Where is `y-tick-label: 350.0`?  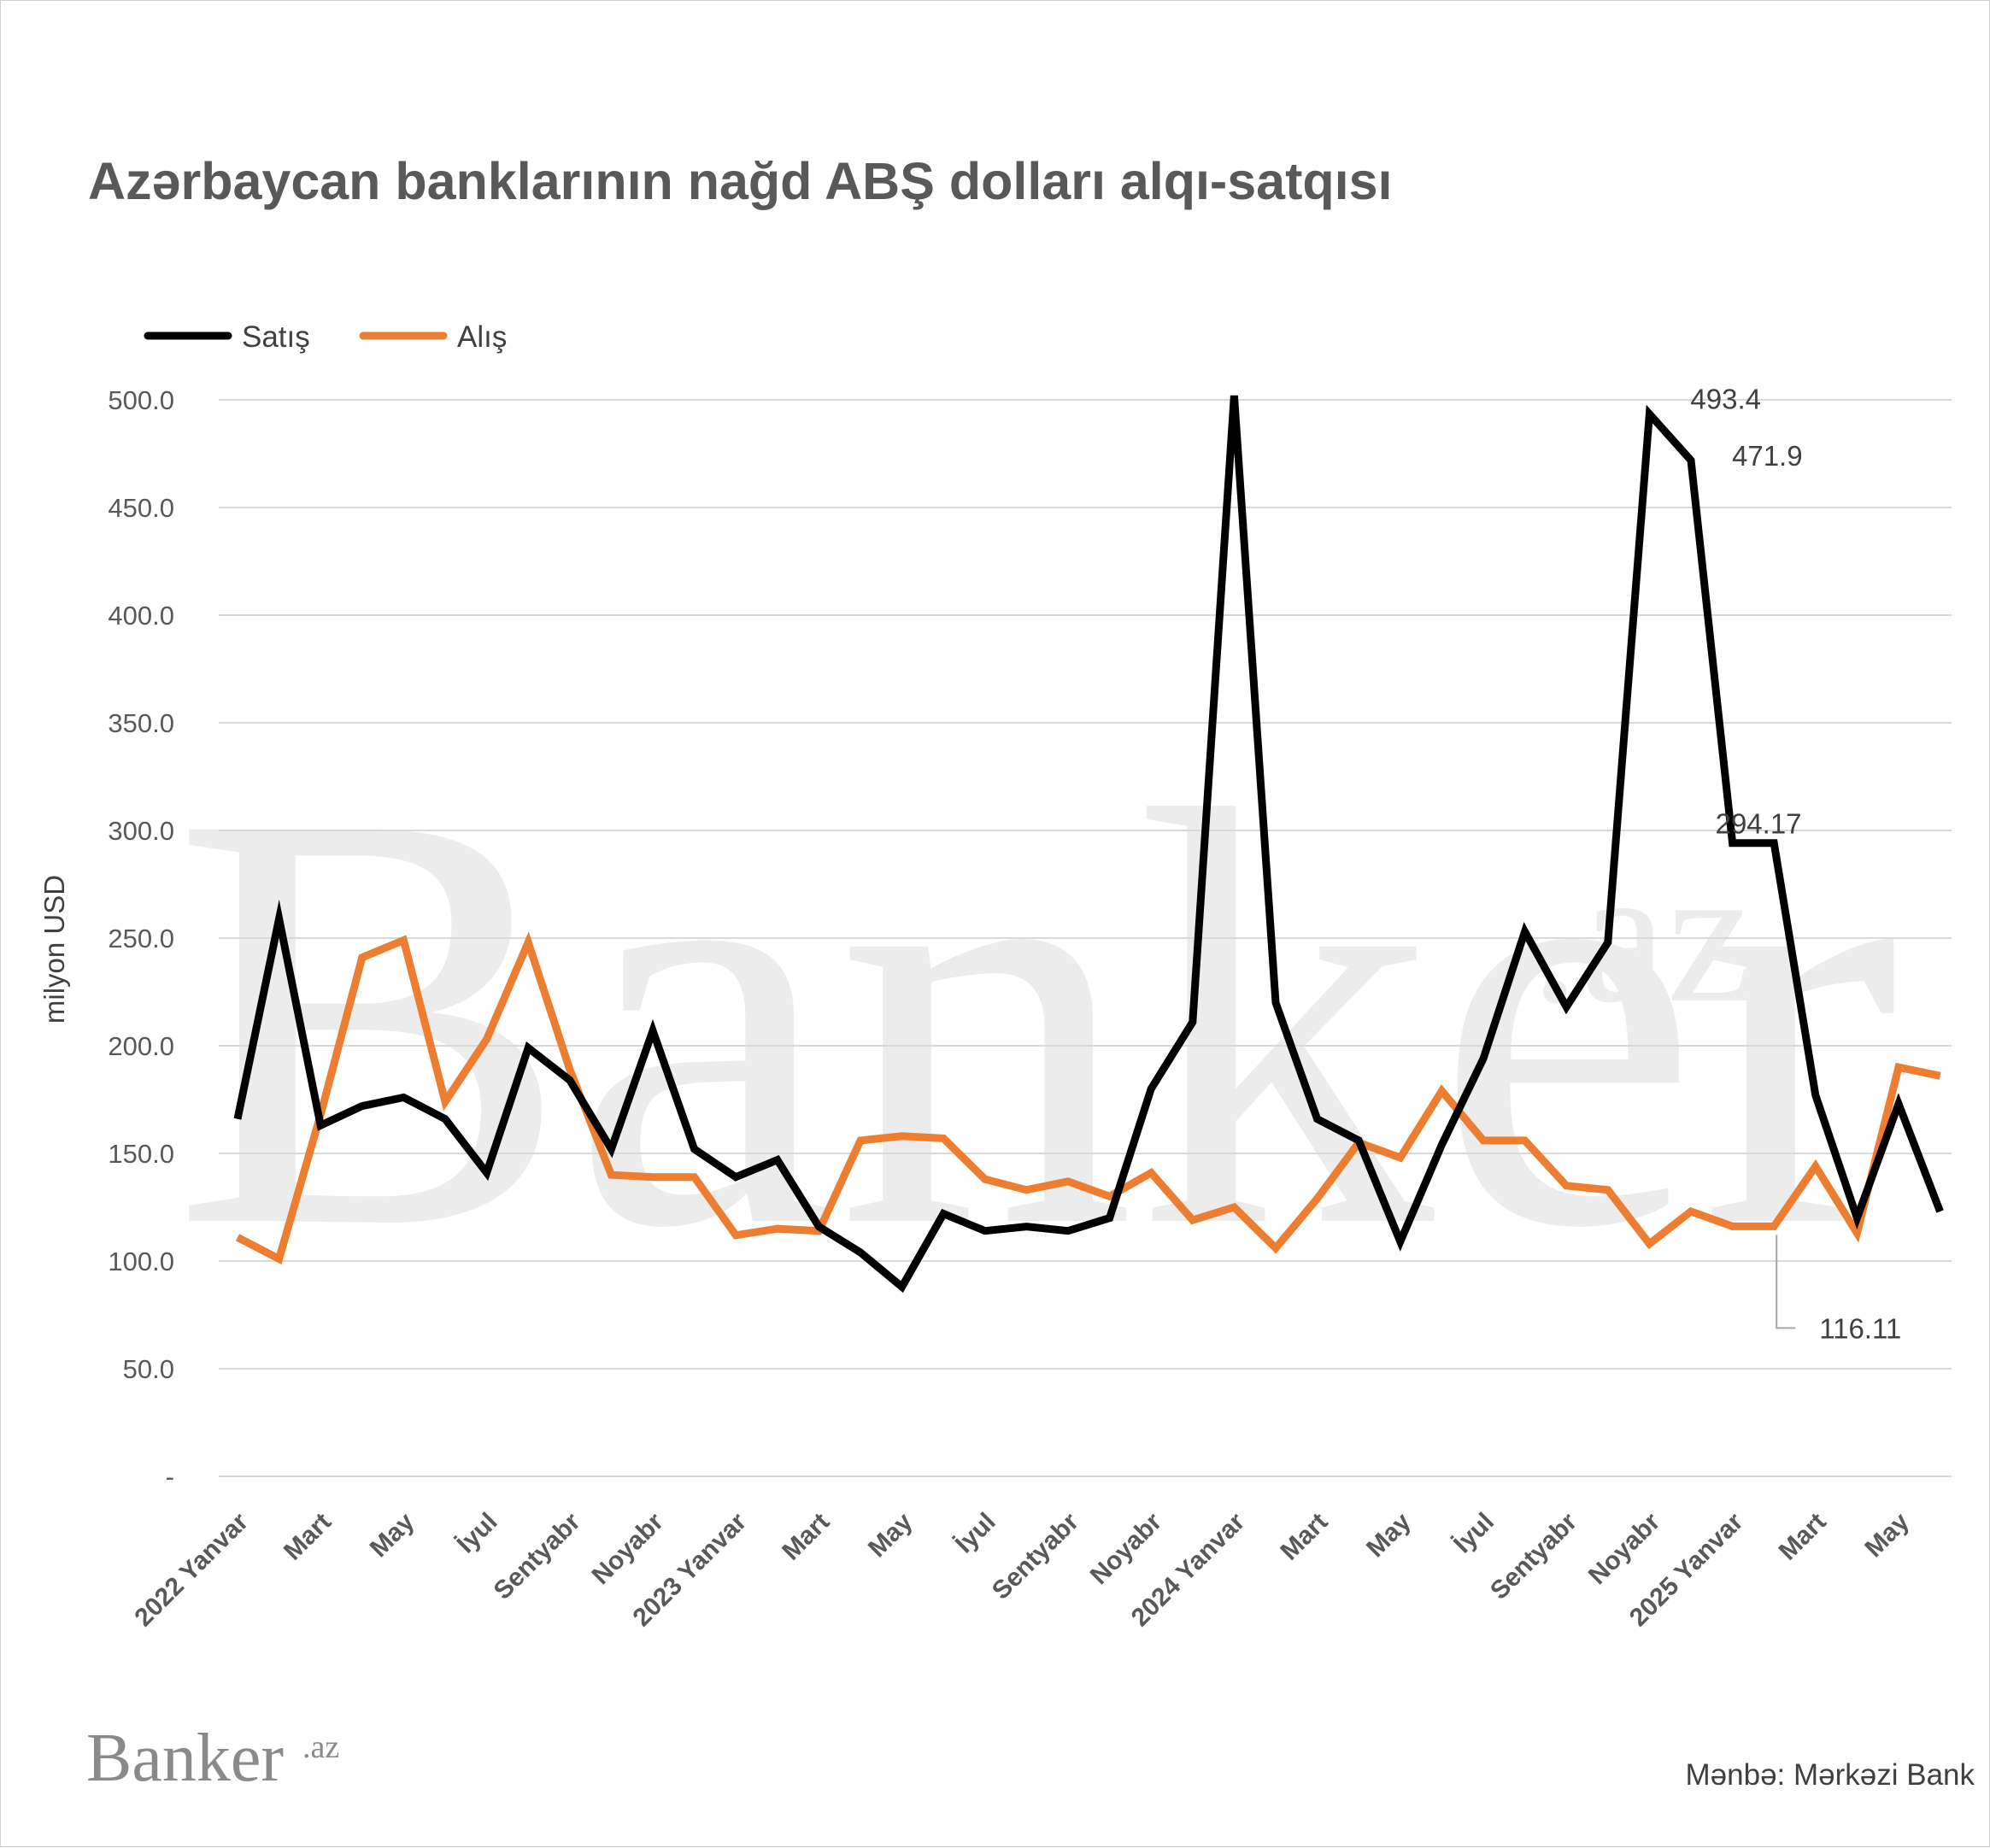
y-tick-label: 350.0 is located at coordinates (141, 723).